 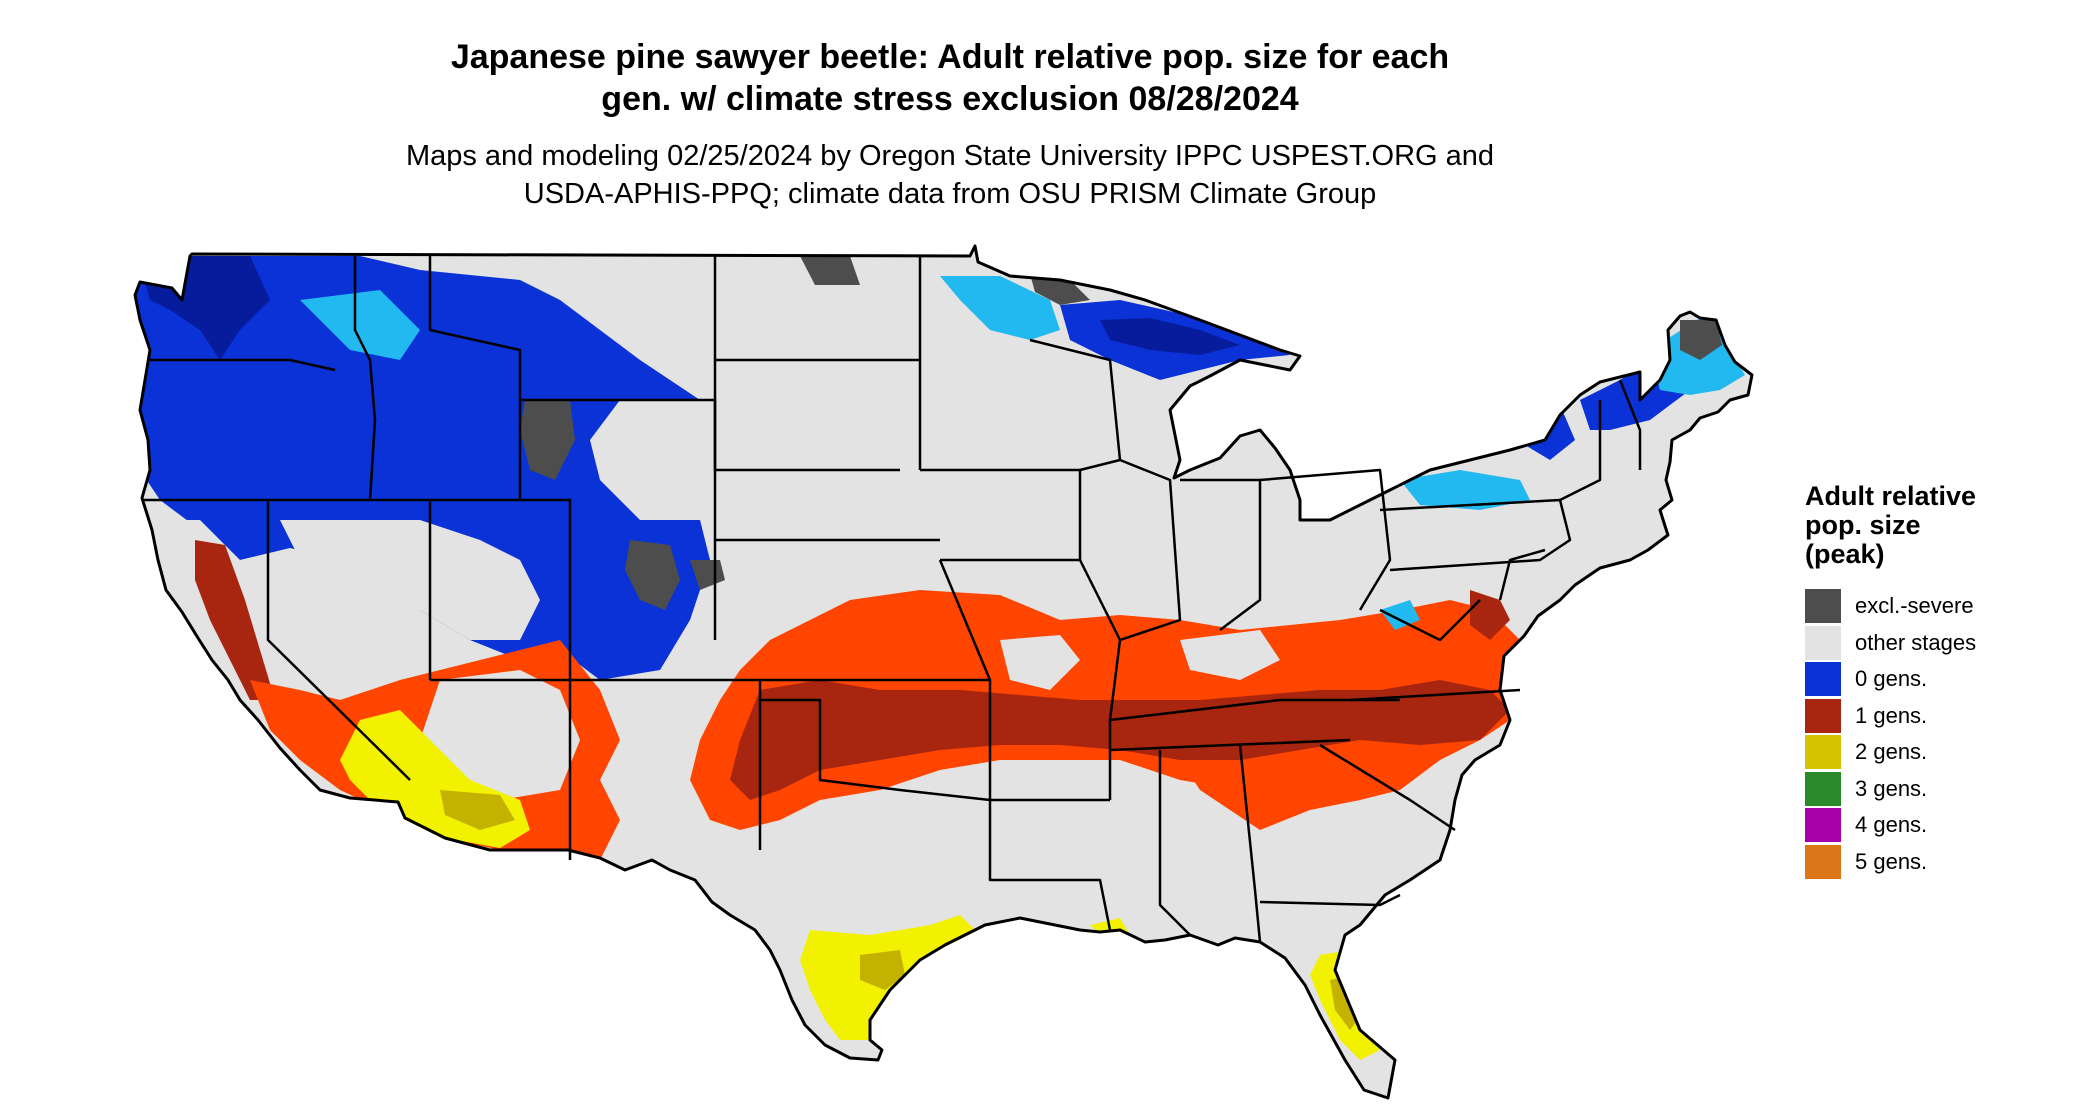 What do you see at coordinates (1430, 620) in the screenshot?
I see `border-virginia-west-virginia` at bounding box center [1430, 620].